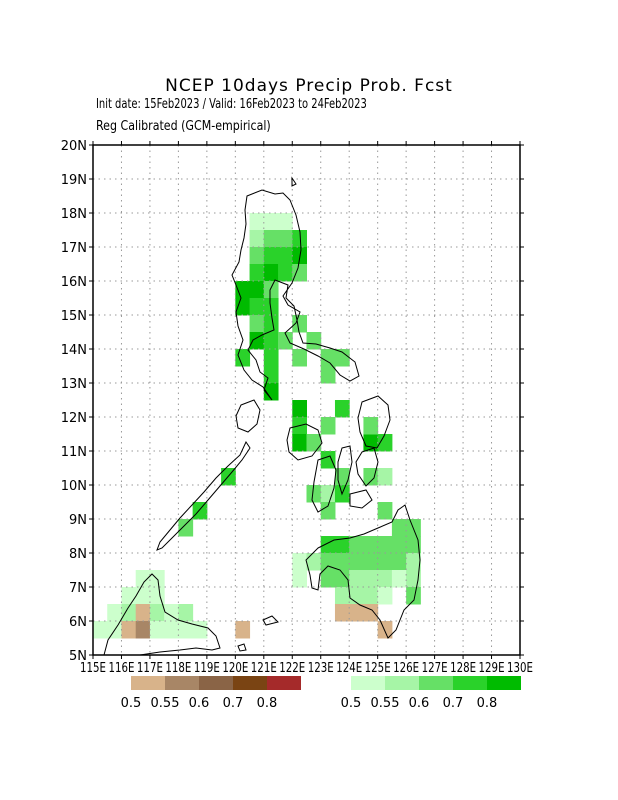 The image size is (618, 800). I want to click on lat-label: 18N, so click(74, 214).